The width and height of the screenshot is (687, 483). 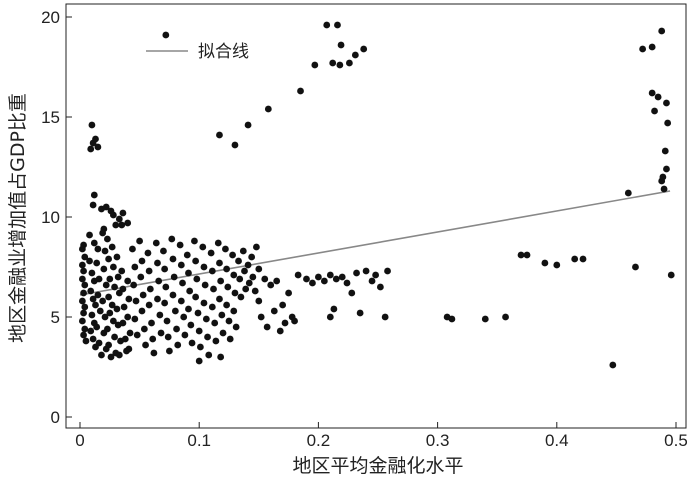 I want to click on x-tick-label: 0, so click(x=79, y=440).